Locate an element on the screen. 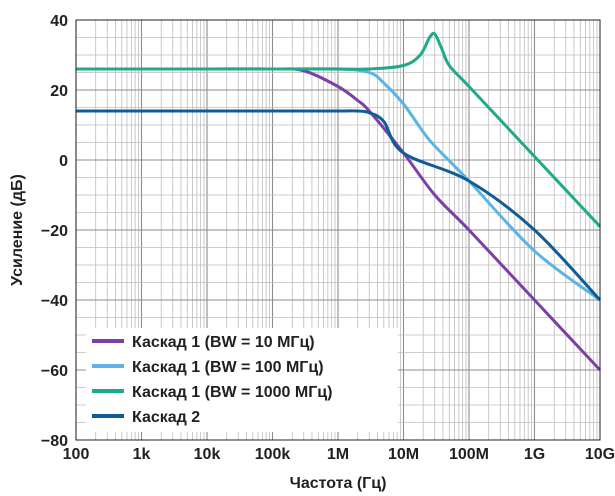 This screenshot has width=615, height=496. x-tick-label: 100M is located at coordinates (469, 454).